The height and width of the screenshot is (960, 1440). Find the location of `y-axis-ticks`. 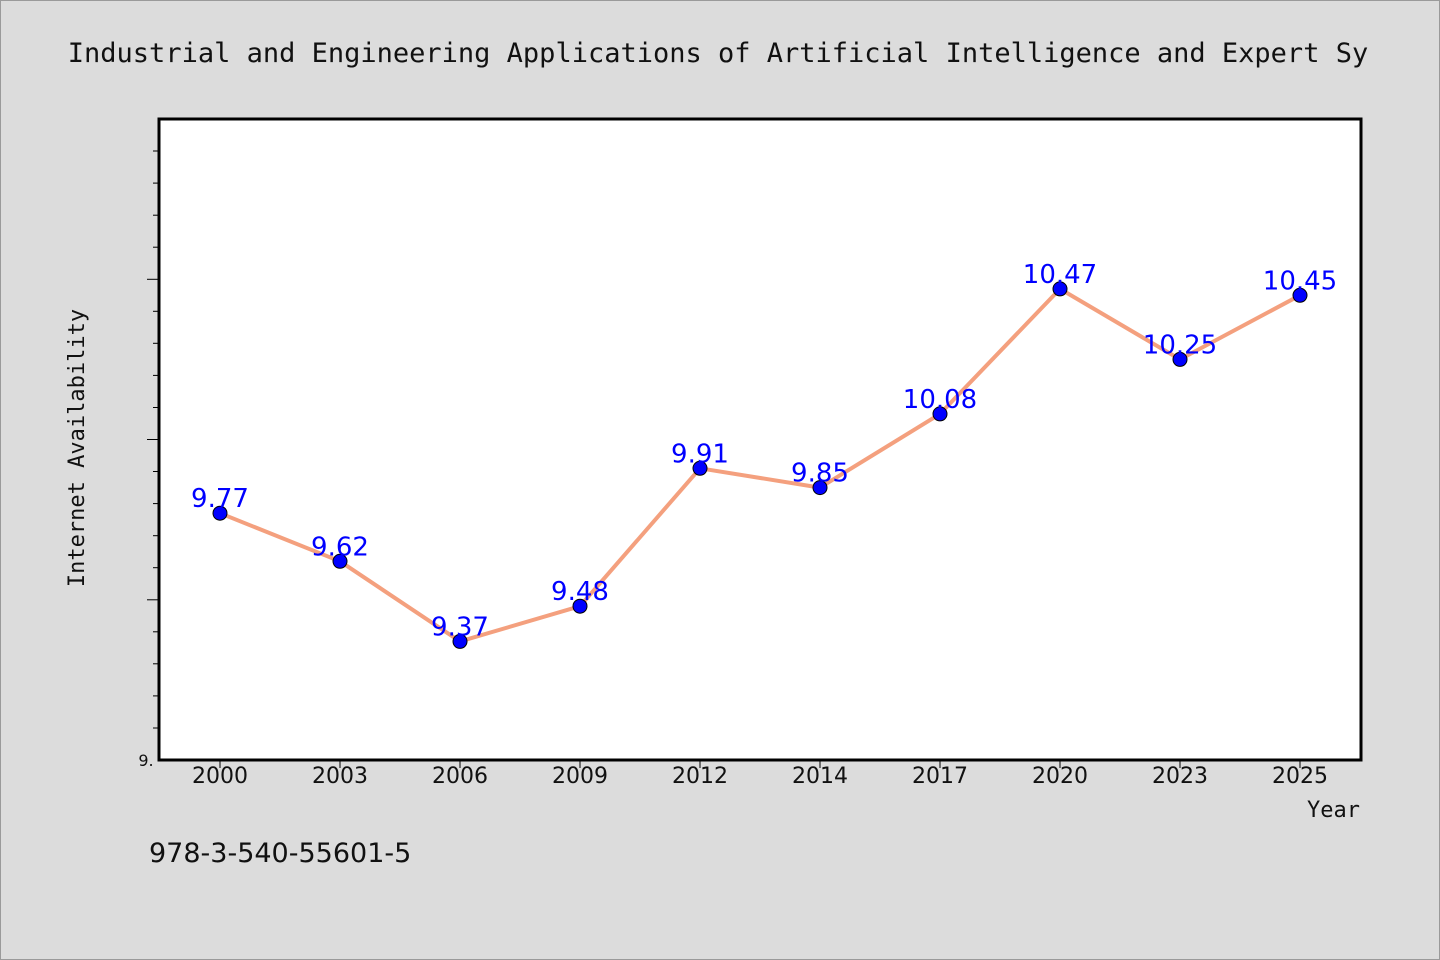

y-axis-ticks is located at coordinates (153, 439).